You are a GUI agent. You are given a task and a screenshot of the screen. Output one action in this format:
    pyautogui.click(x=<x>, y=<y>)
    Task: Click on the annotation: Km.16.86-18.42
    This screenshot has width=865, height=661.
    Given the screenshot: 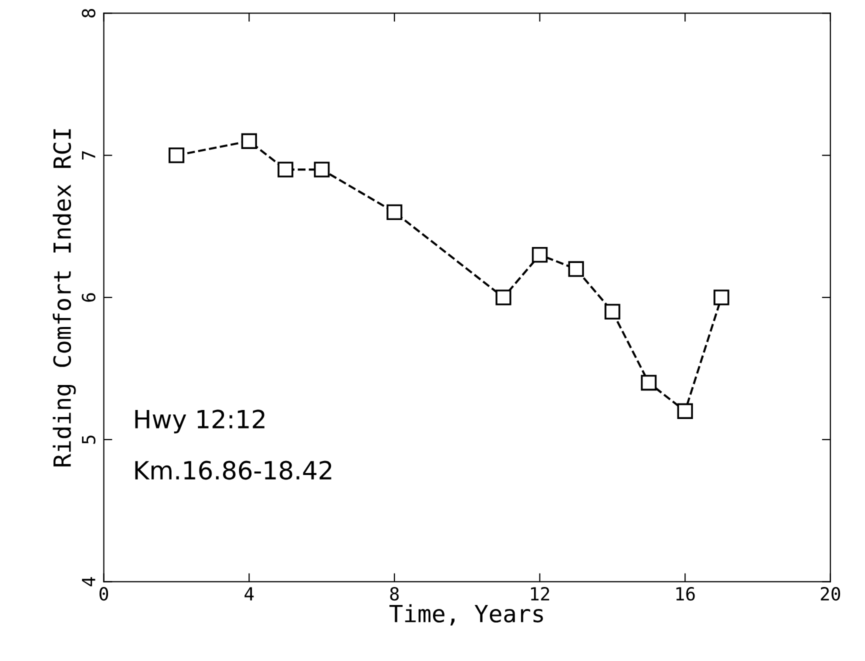 What is the action you would take?
    pyautogui.click(x=233, y=470)
    